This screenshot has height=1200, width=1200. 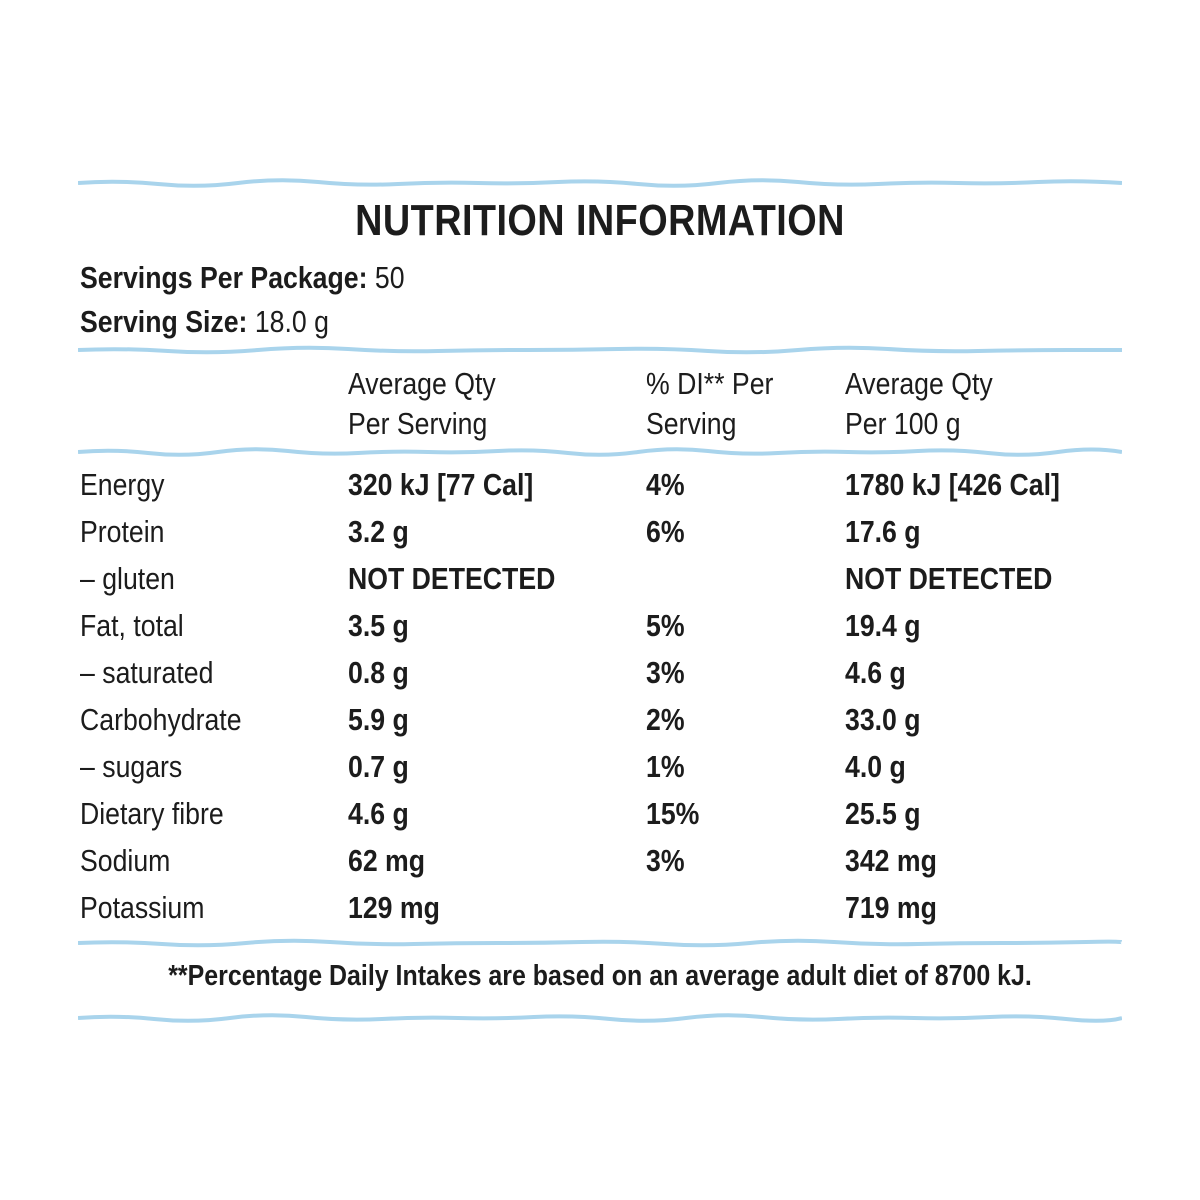 I want to click on per-100g-value: 4.6 g, so click(x=875, y=672).